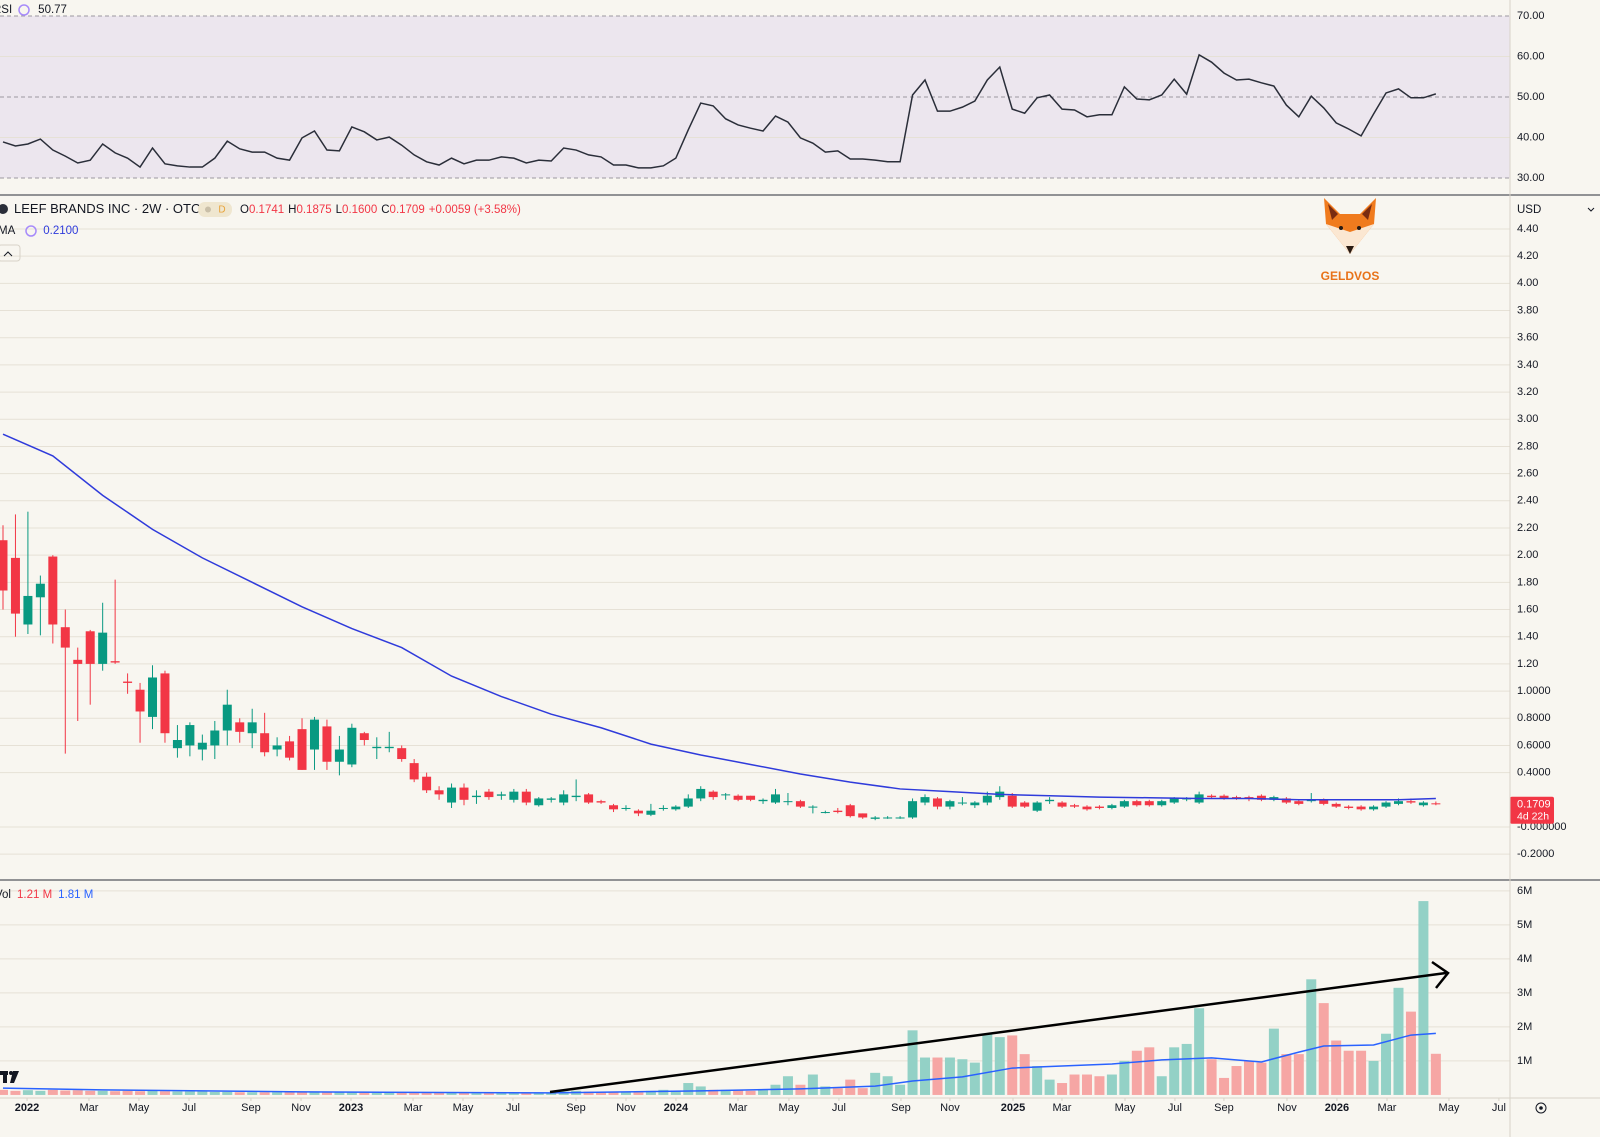  Describe the element at coordinates (1534, 805) in the screenshot. I see `price-tag-value: 0.1709` at that location.